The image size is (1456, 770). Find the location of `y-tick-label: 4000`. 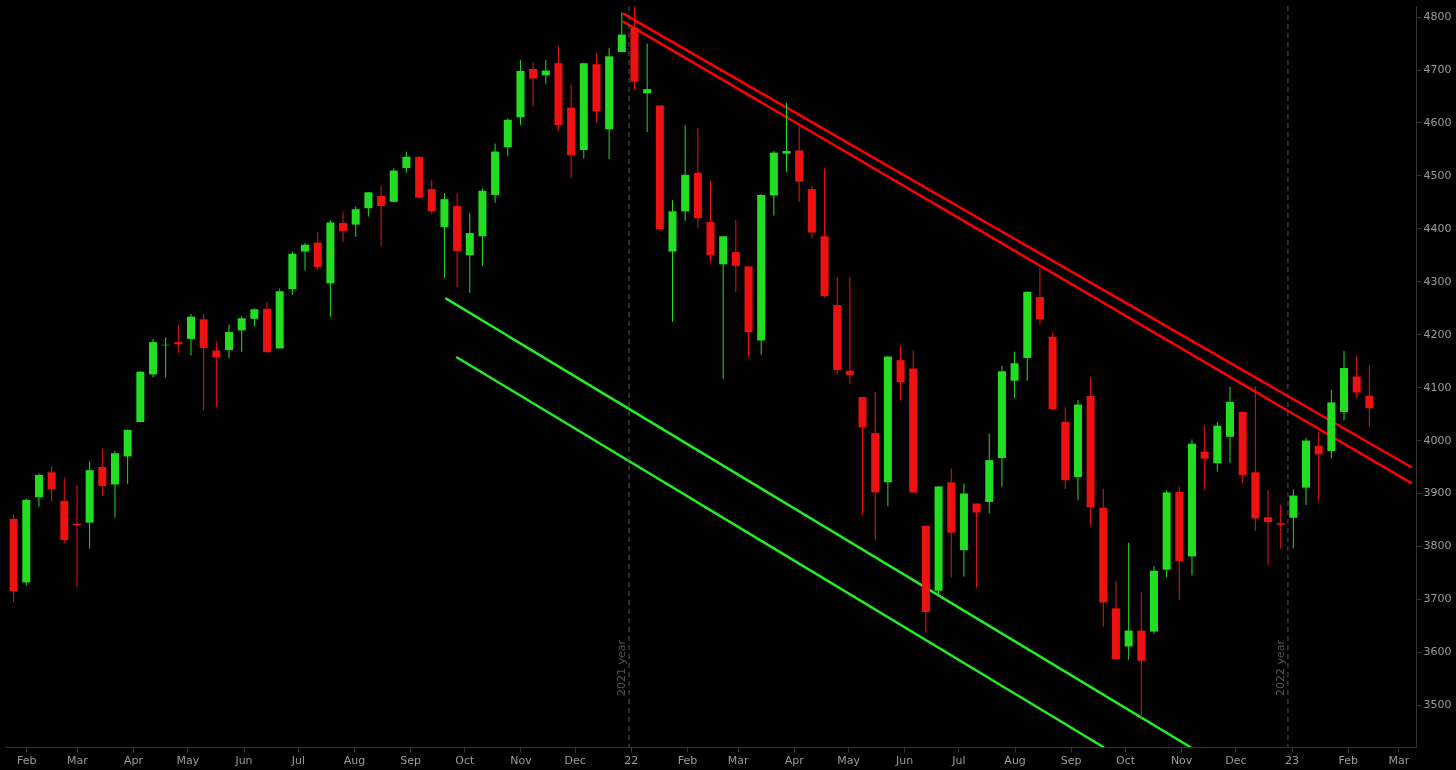

y-tick-label: 4000 is located at coordinates (1437, 440).